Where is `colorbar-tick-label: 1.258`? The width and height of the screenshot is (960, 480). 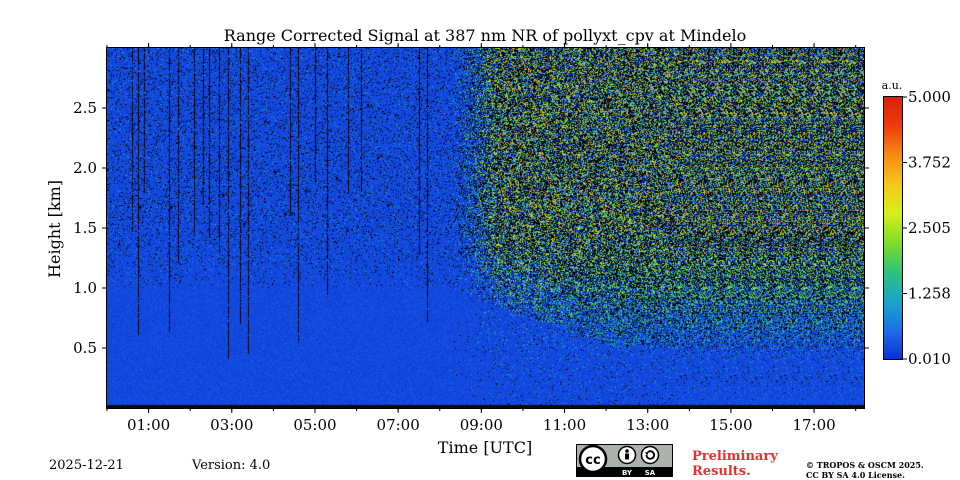 colorbar-tick-label: 1.258 is located at coordinates (929, 294).